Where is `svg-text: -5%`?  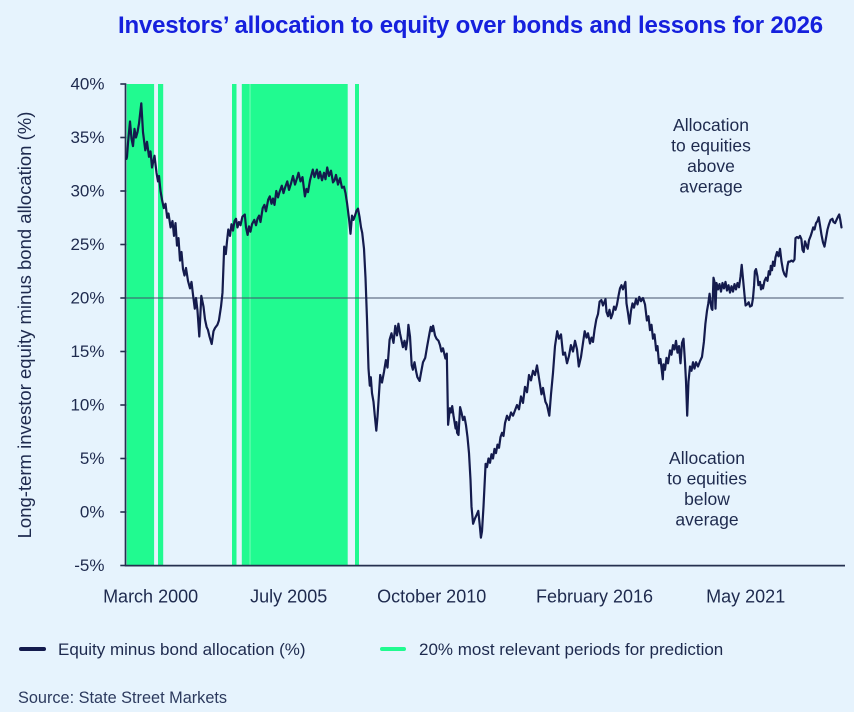 svg-text: -5% is located at coordinates (89, 565).